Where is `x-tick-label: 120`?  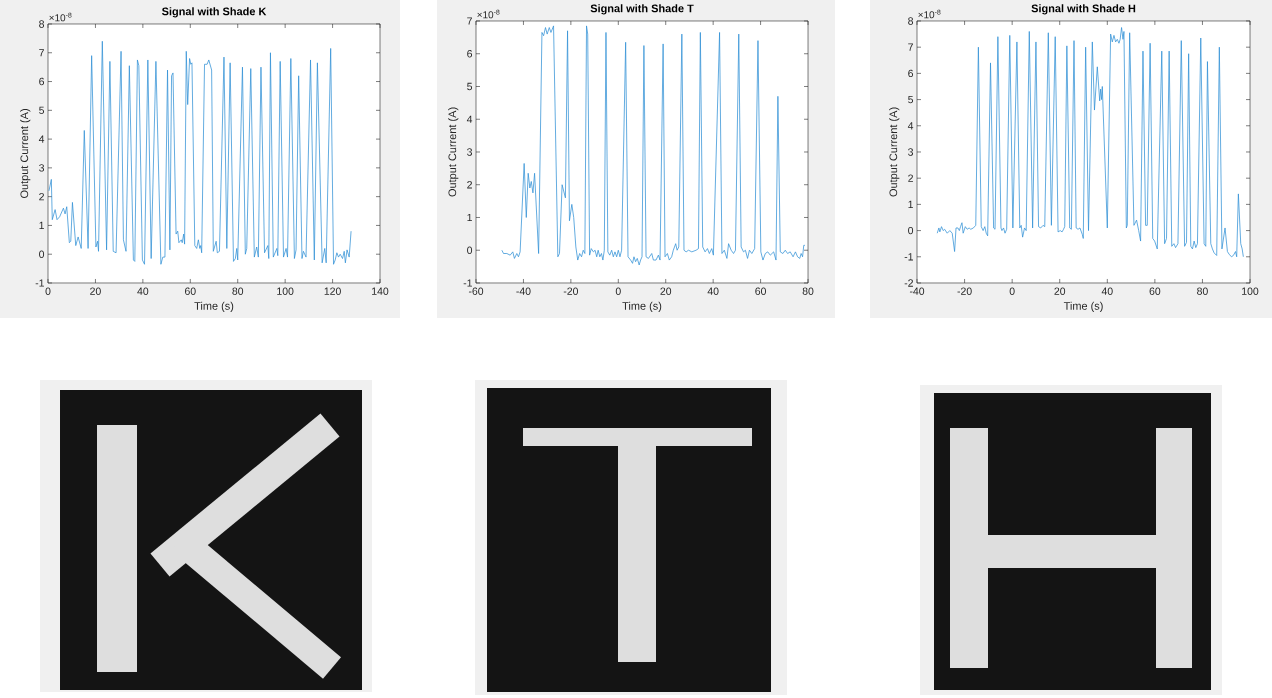 x-tick-label: 120 is located at coordinates (332, 291).